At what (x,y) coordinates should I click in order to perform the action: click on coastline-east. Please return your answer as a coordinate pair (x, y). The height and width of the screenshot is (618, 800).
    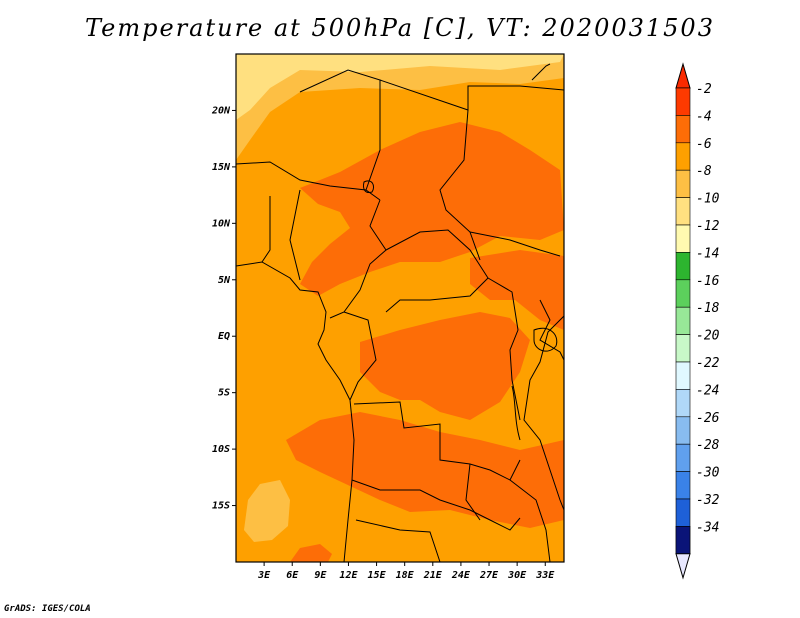
    Looking at the image, I should click on (543, 413).